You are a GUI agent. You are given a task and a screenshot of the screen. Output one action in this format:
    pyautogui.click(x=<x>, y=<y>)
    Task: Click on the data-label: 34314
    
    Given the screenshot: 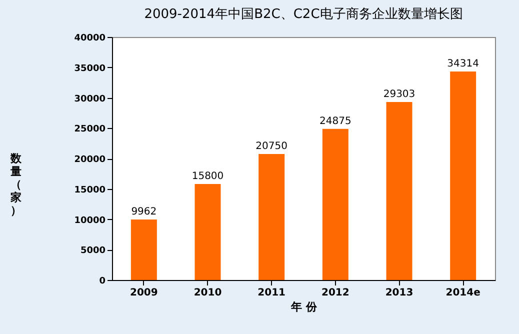 What is the action you would take?
    pyautogui.click(x=463, y=64)
    